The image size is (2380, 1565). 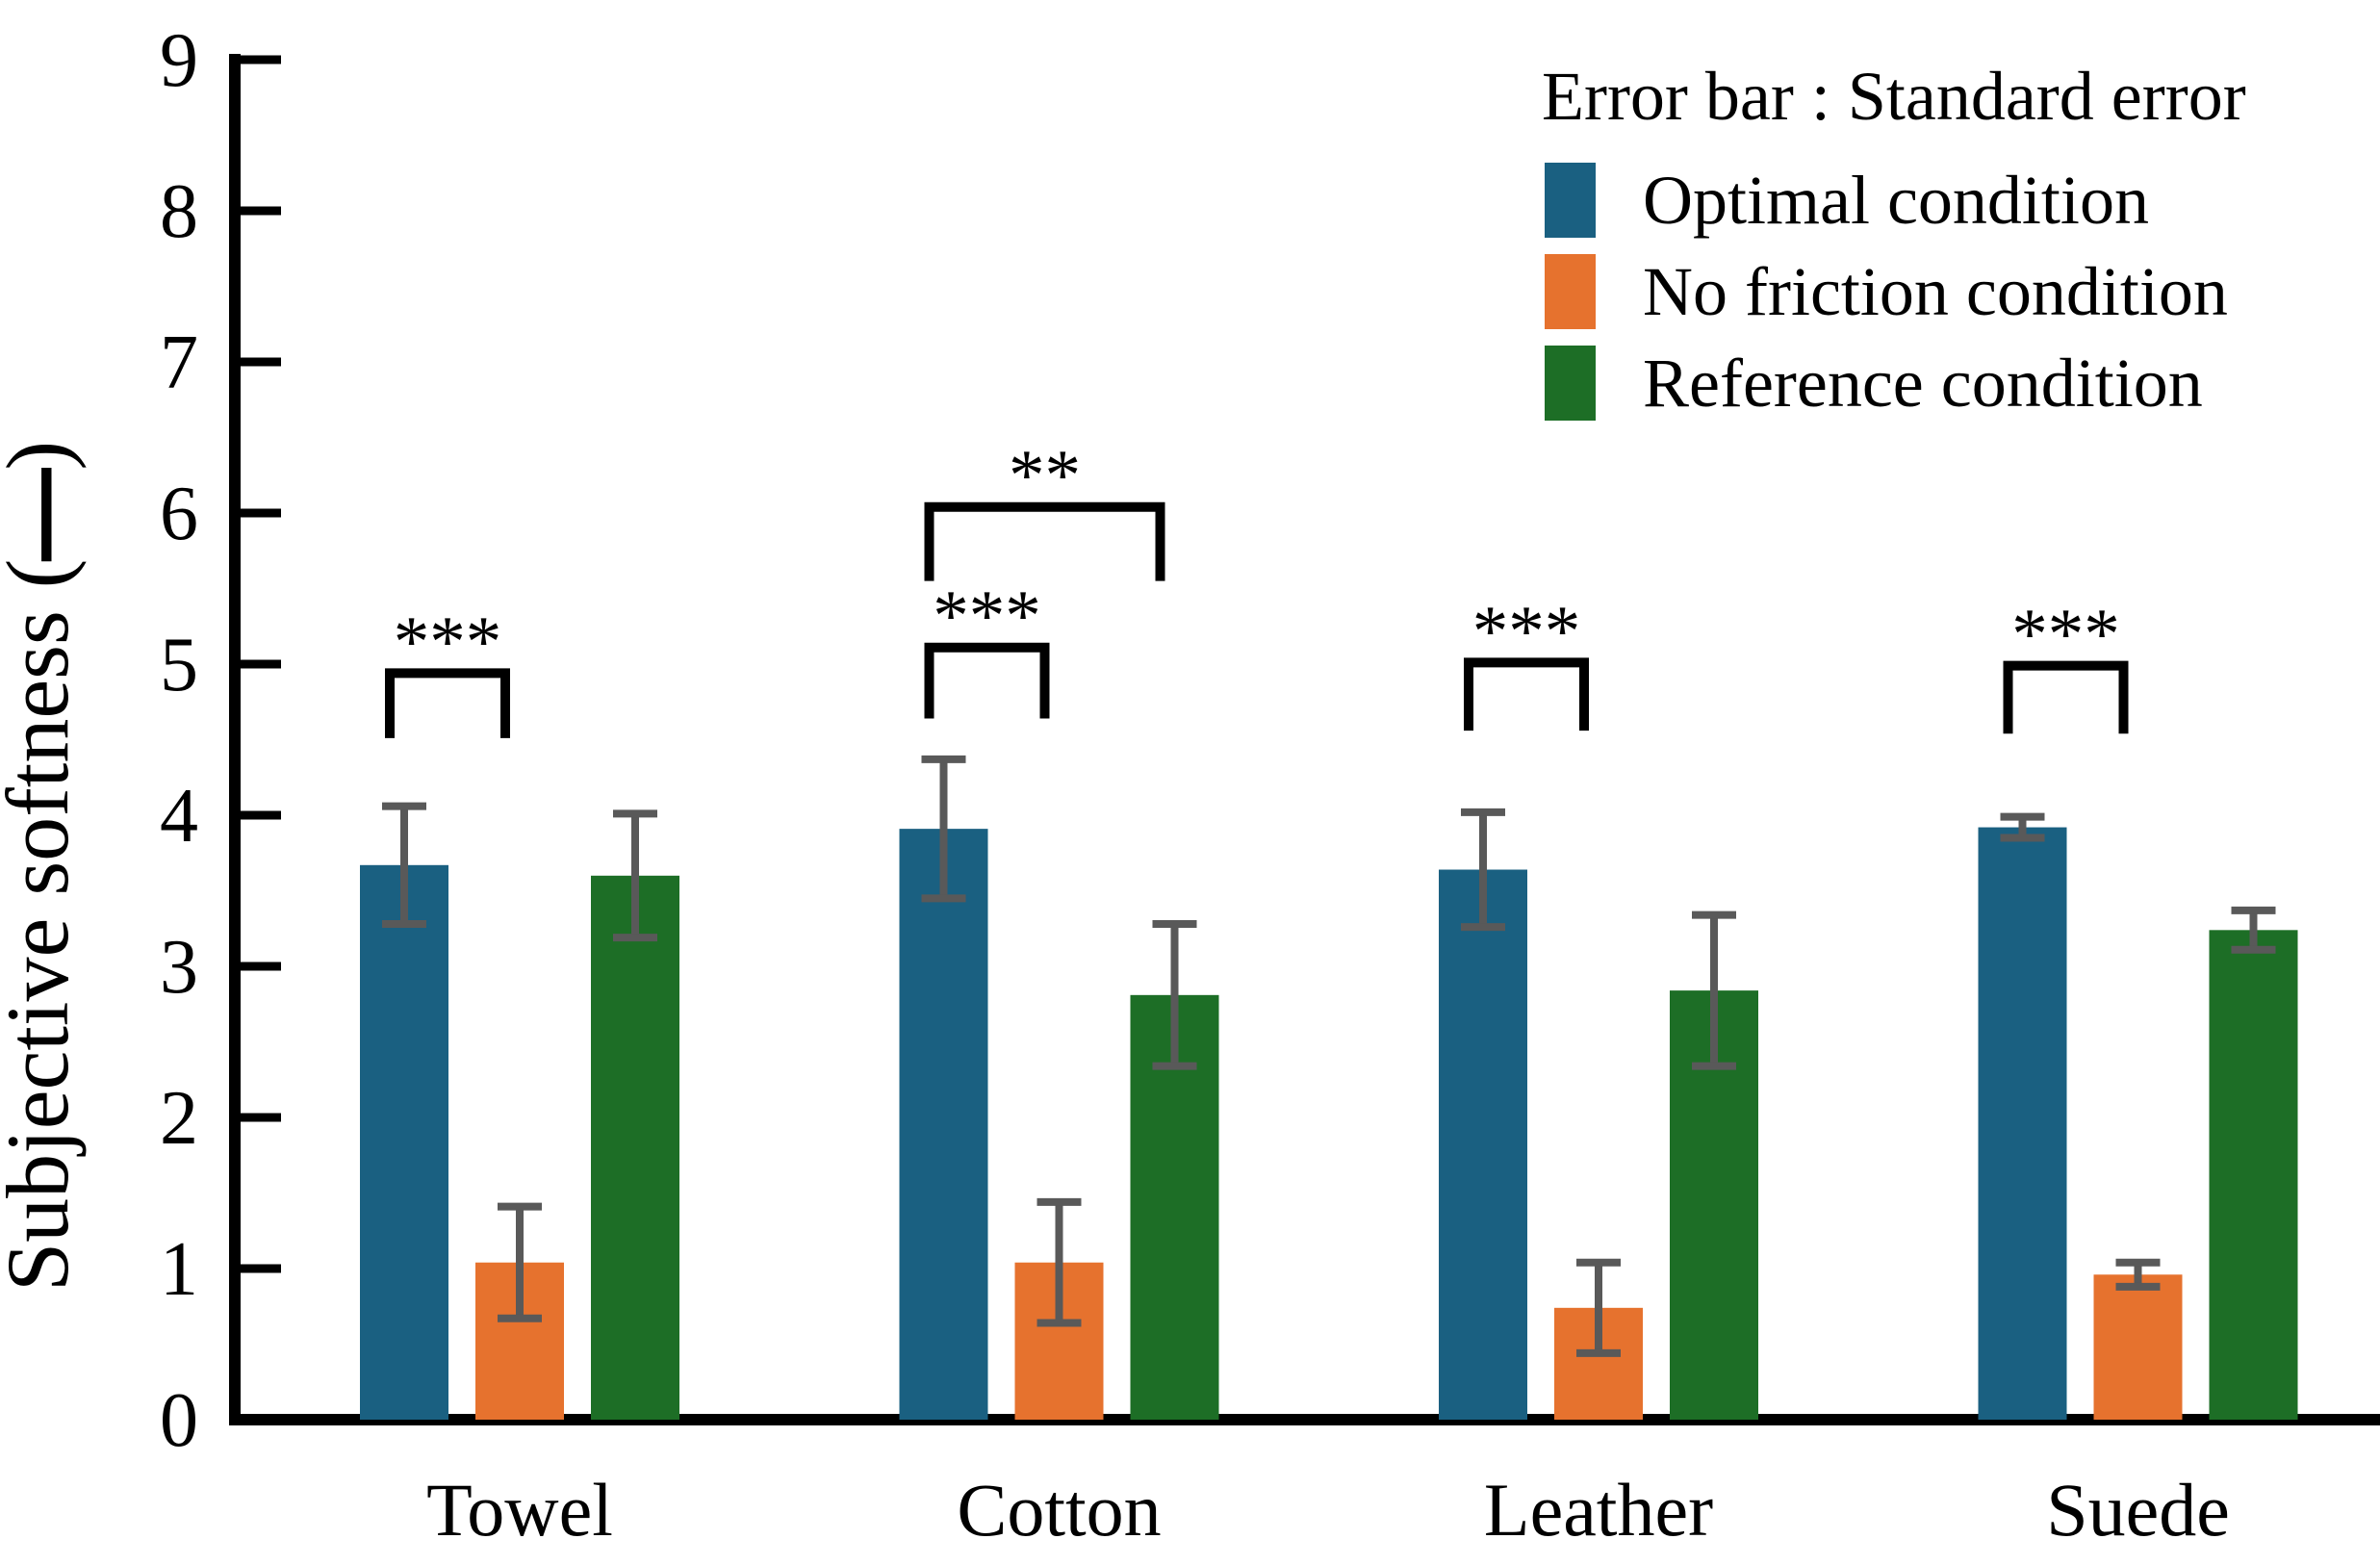 I want to click on legend-swatch-reference-condition, so click(x=1570, y=383).